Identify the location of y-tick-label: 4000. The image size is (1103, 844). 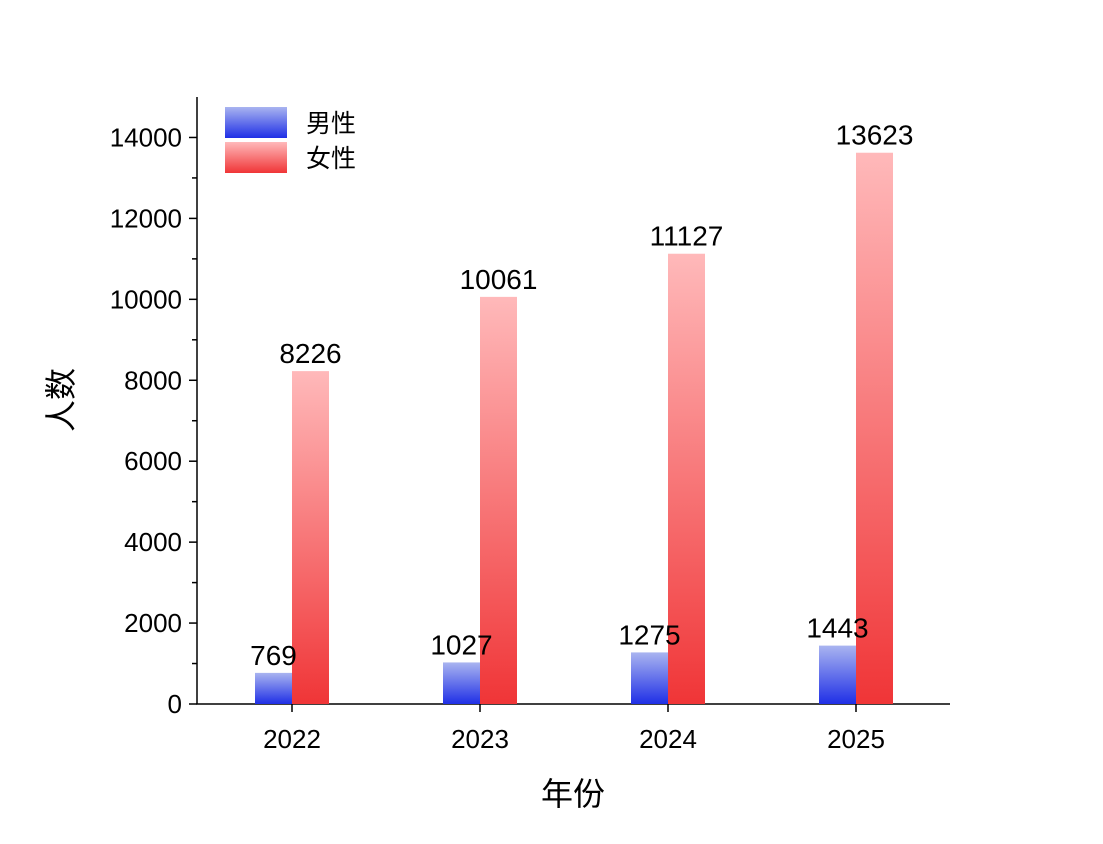
(153, 542).